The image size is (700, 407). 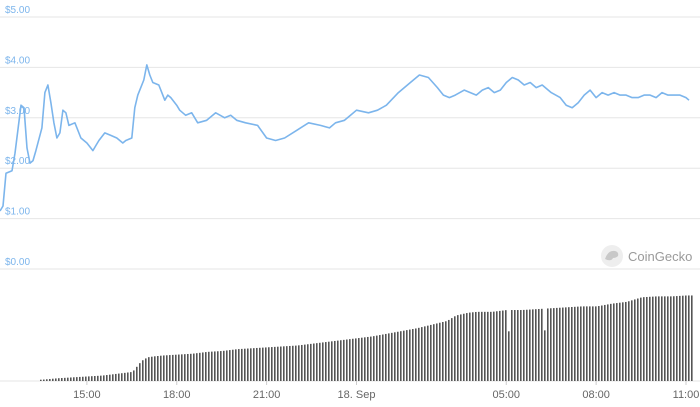 What do you see at coordinates (17, 212) in the screenshot?
I see `y-tick-label: $1.00` at bounding box center [17, 212].